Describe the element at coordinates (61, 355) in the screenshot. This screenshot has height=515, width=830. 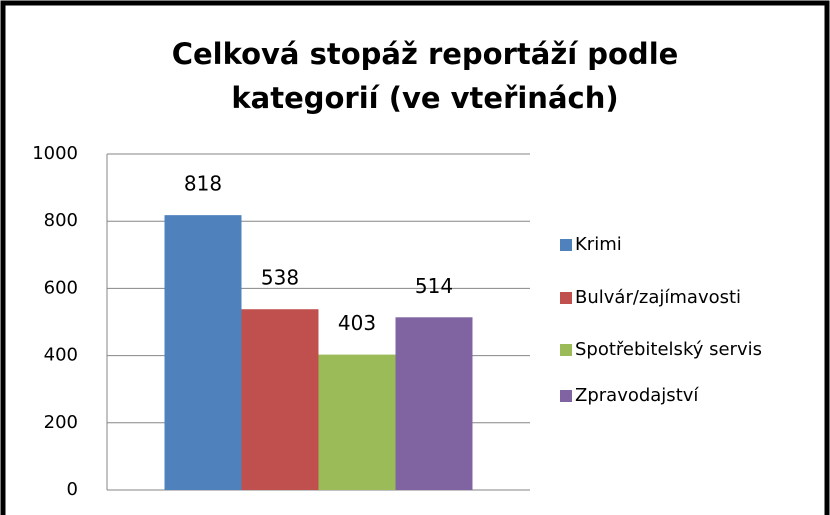
I see `y-tick-label: 400` at that location.